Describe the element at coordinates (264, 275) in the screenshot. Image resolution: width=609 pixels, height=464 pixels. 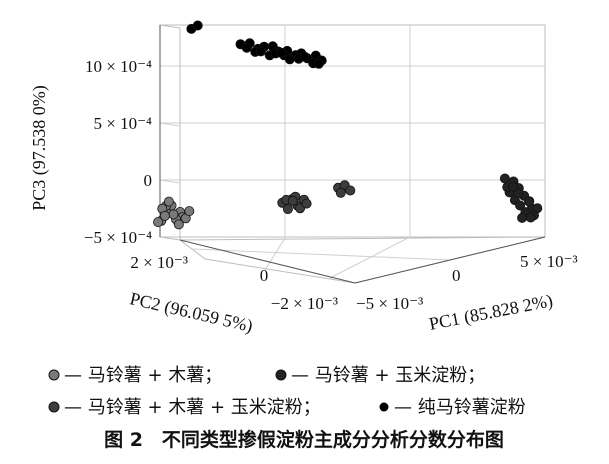
I see `y-tick-label: 0` at that location.